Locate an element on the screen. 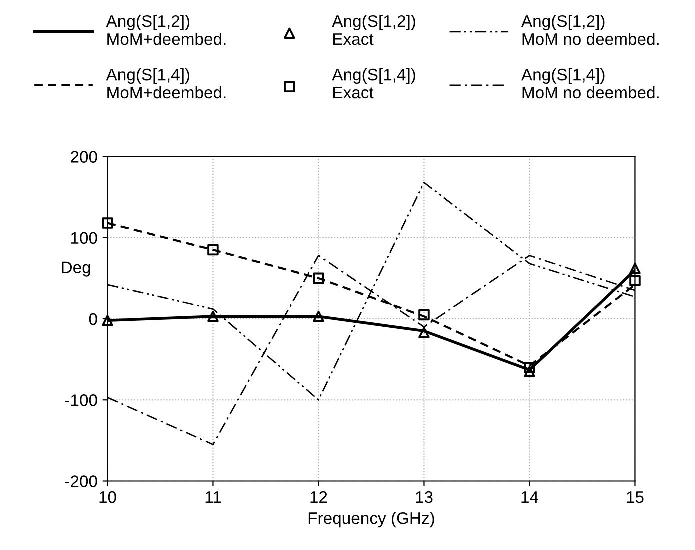 This screenshot has height=550, width=695. legend-label: Ang(S[1,2]) MoM+deembed. is located at coordinates (166, 30).